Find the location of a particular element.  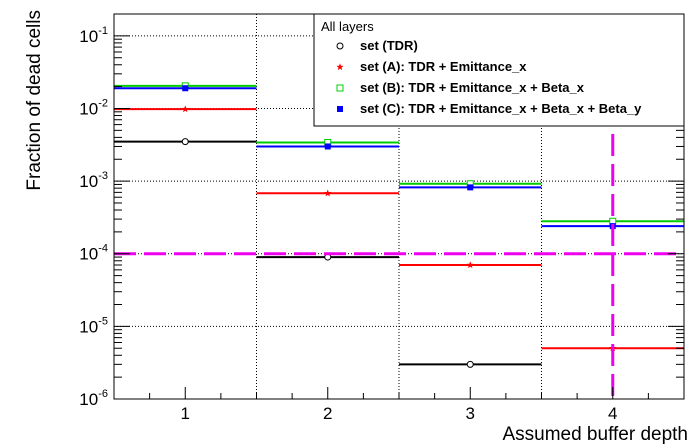

y-tick-label: 10⁻³ is located at coordinates (93, 180).